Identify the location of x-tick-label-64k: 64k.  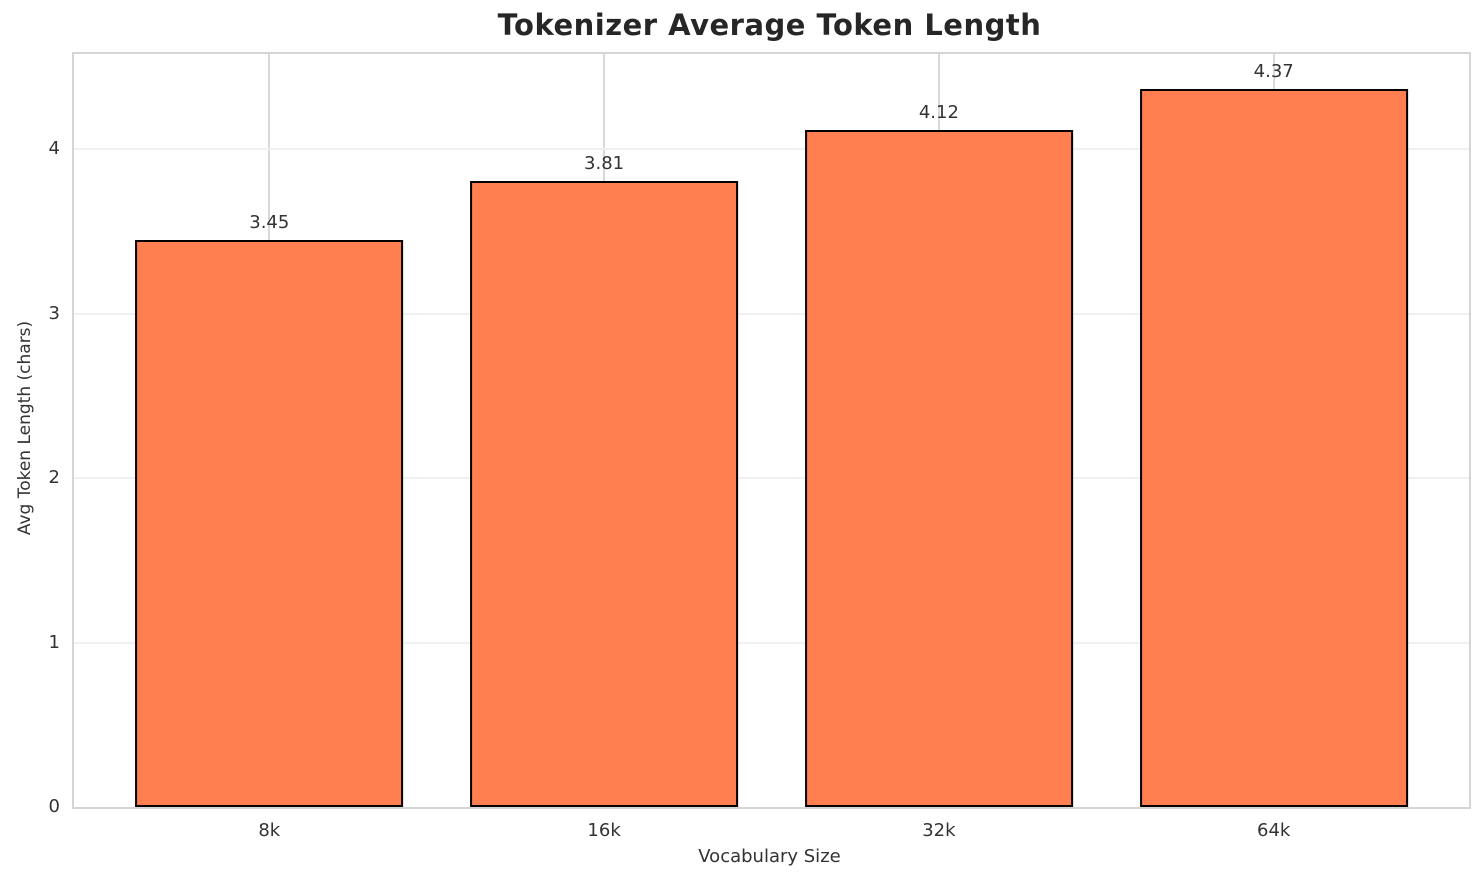
(1274, 830).